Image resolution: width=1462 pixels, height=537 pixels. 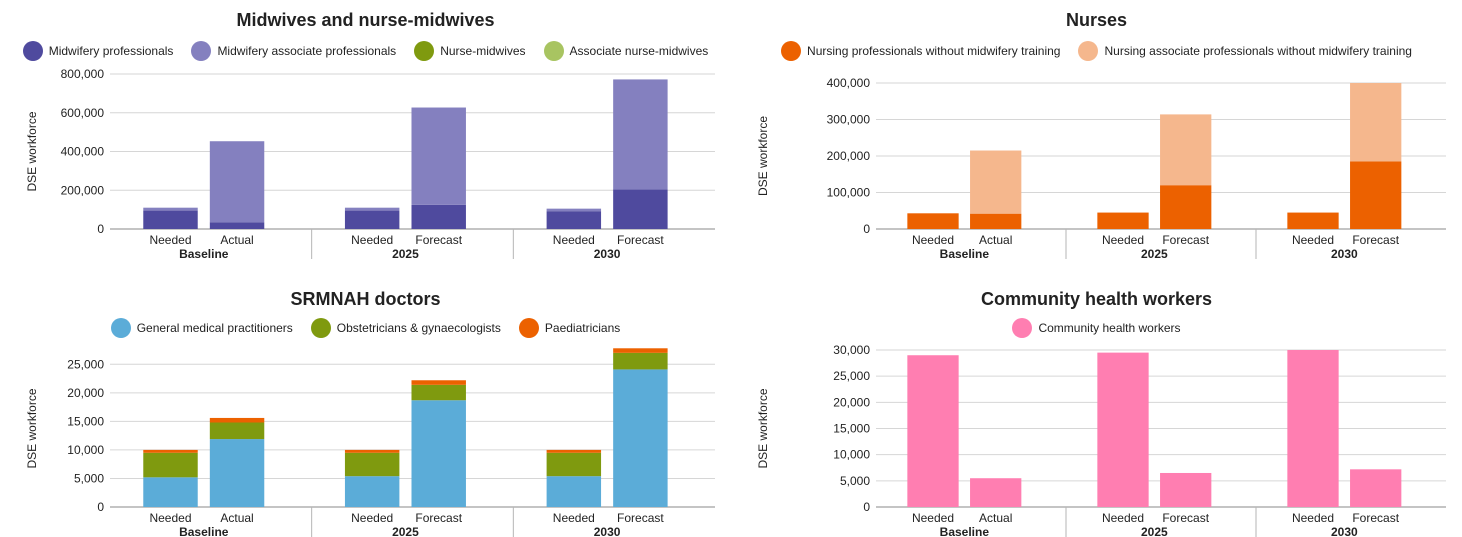 I want to click on legend-label: Midwifery professionals, so click(x=111, y=51).